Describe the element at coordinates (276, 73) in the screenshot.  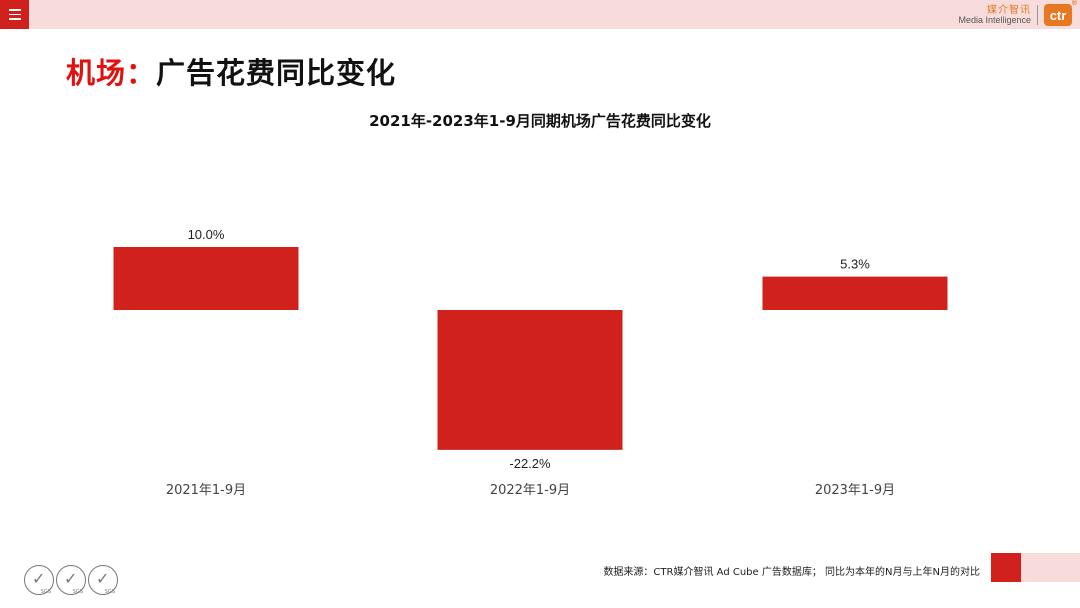
I see `page-title-main: 广告花费同比变化` at that location.